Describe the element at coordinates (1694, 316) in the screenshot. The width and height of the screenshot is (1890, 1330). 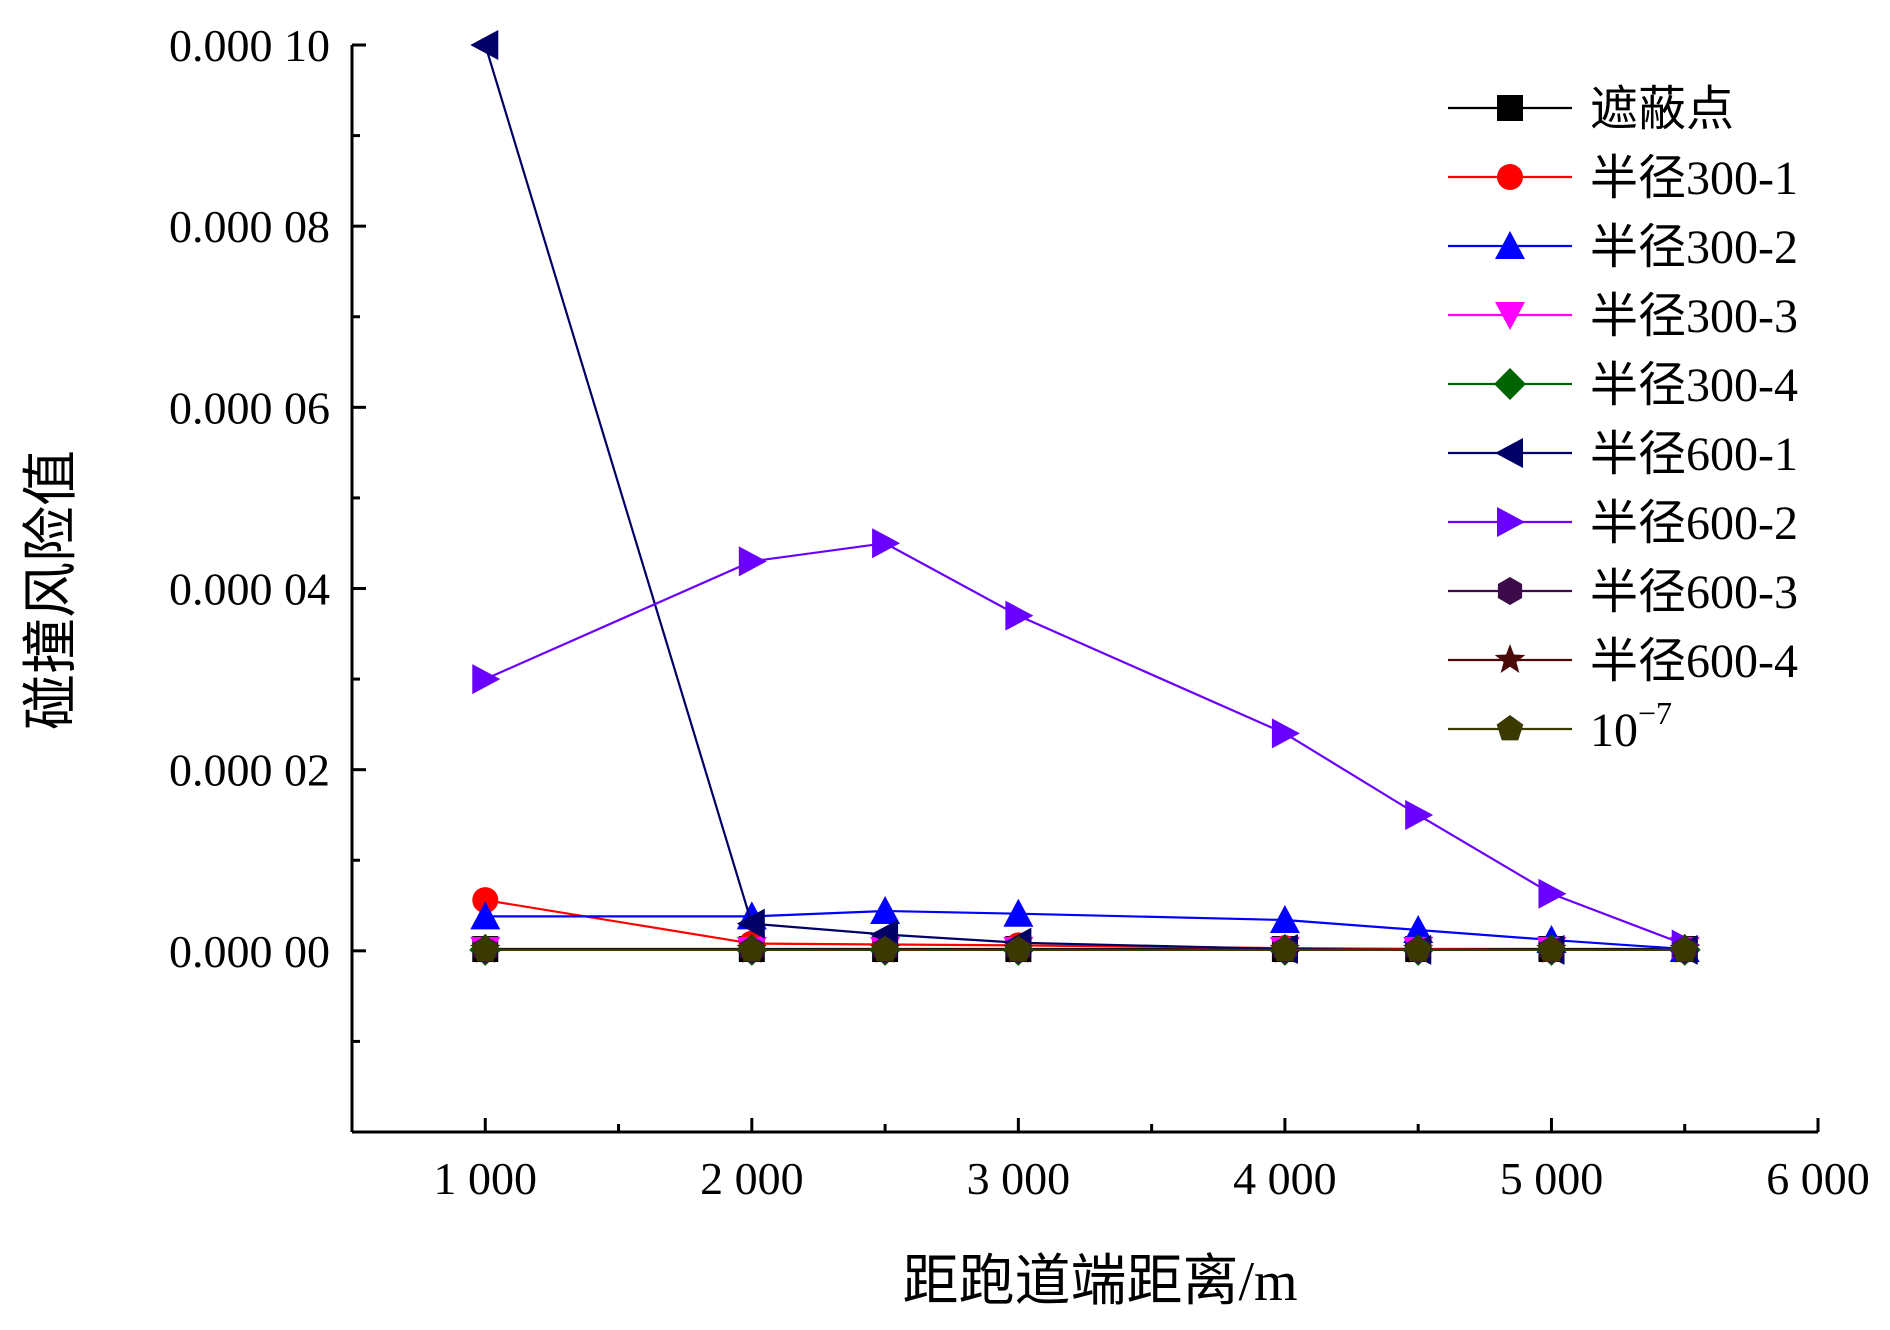
I see `legend-label: 半径300-3` at that location.